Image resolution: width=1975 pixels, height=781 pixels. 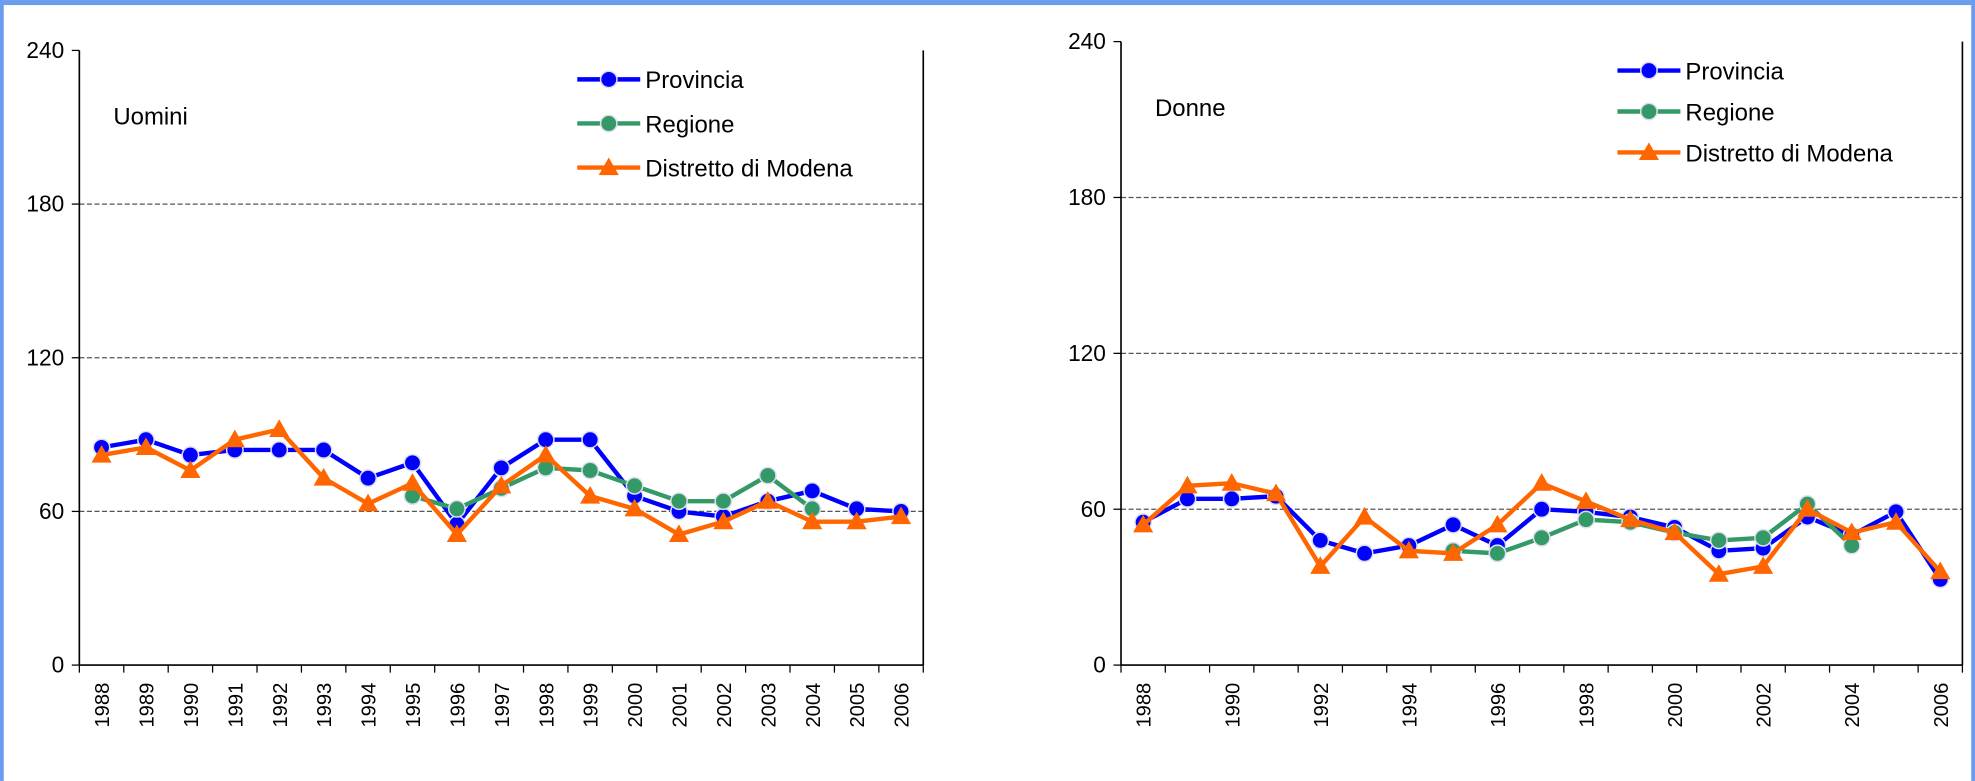 I want to click on x-tick-label: 2006, so click(x=903, y=705).